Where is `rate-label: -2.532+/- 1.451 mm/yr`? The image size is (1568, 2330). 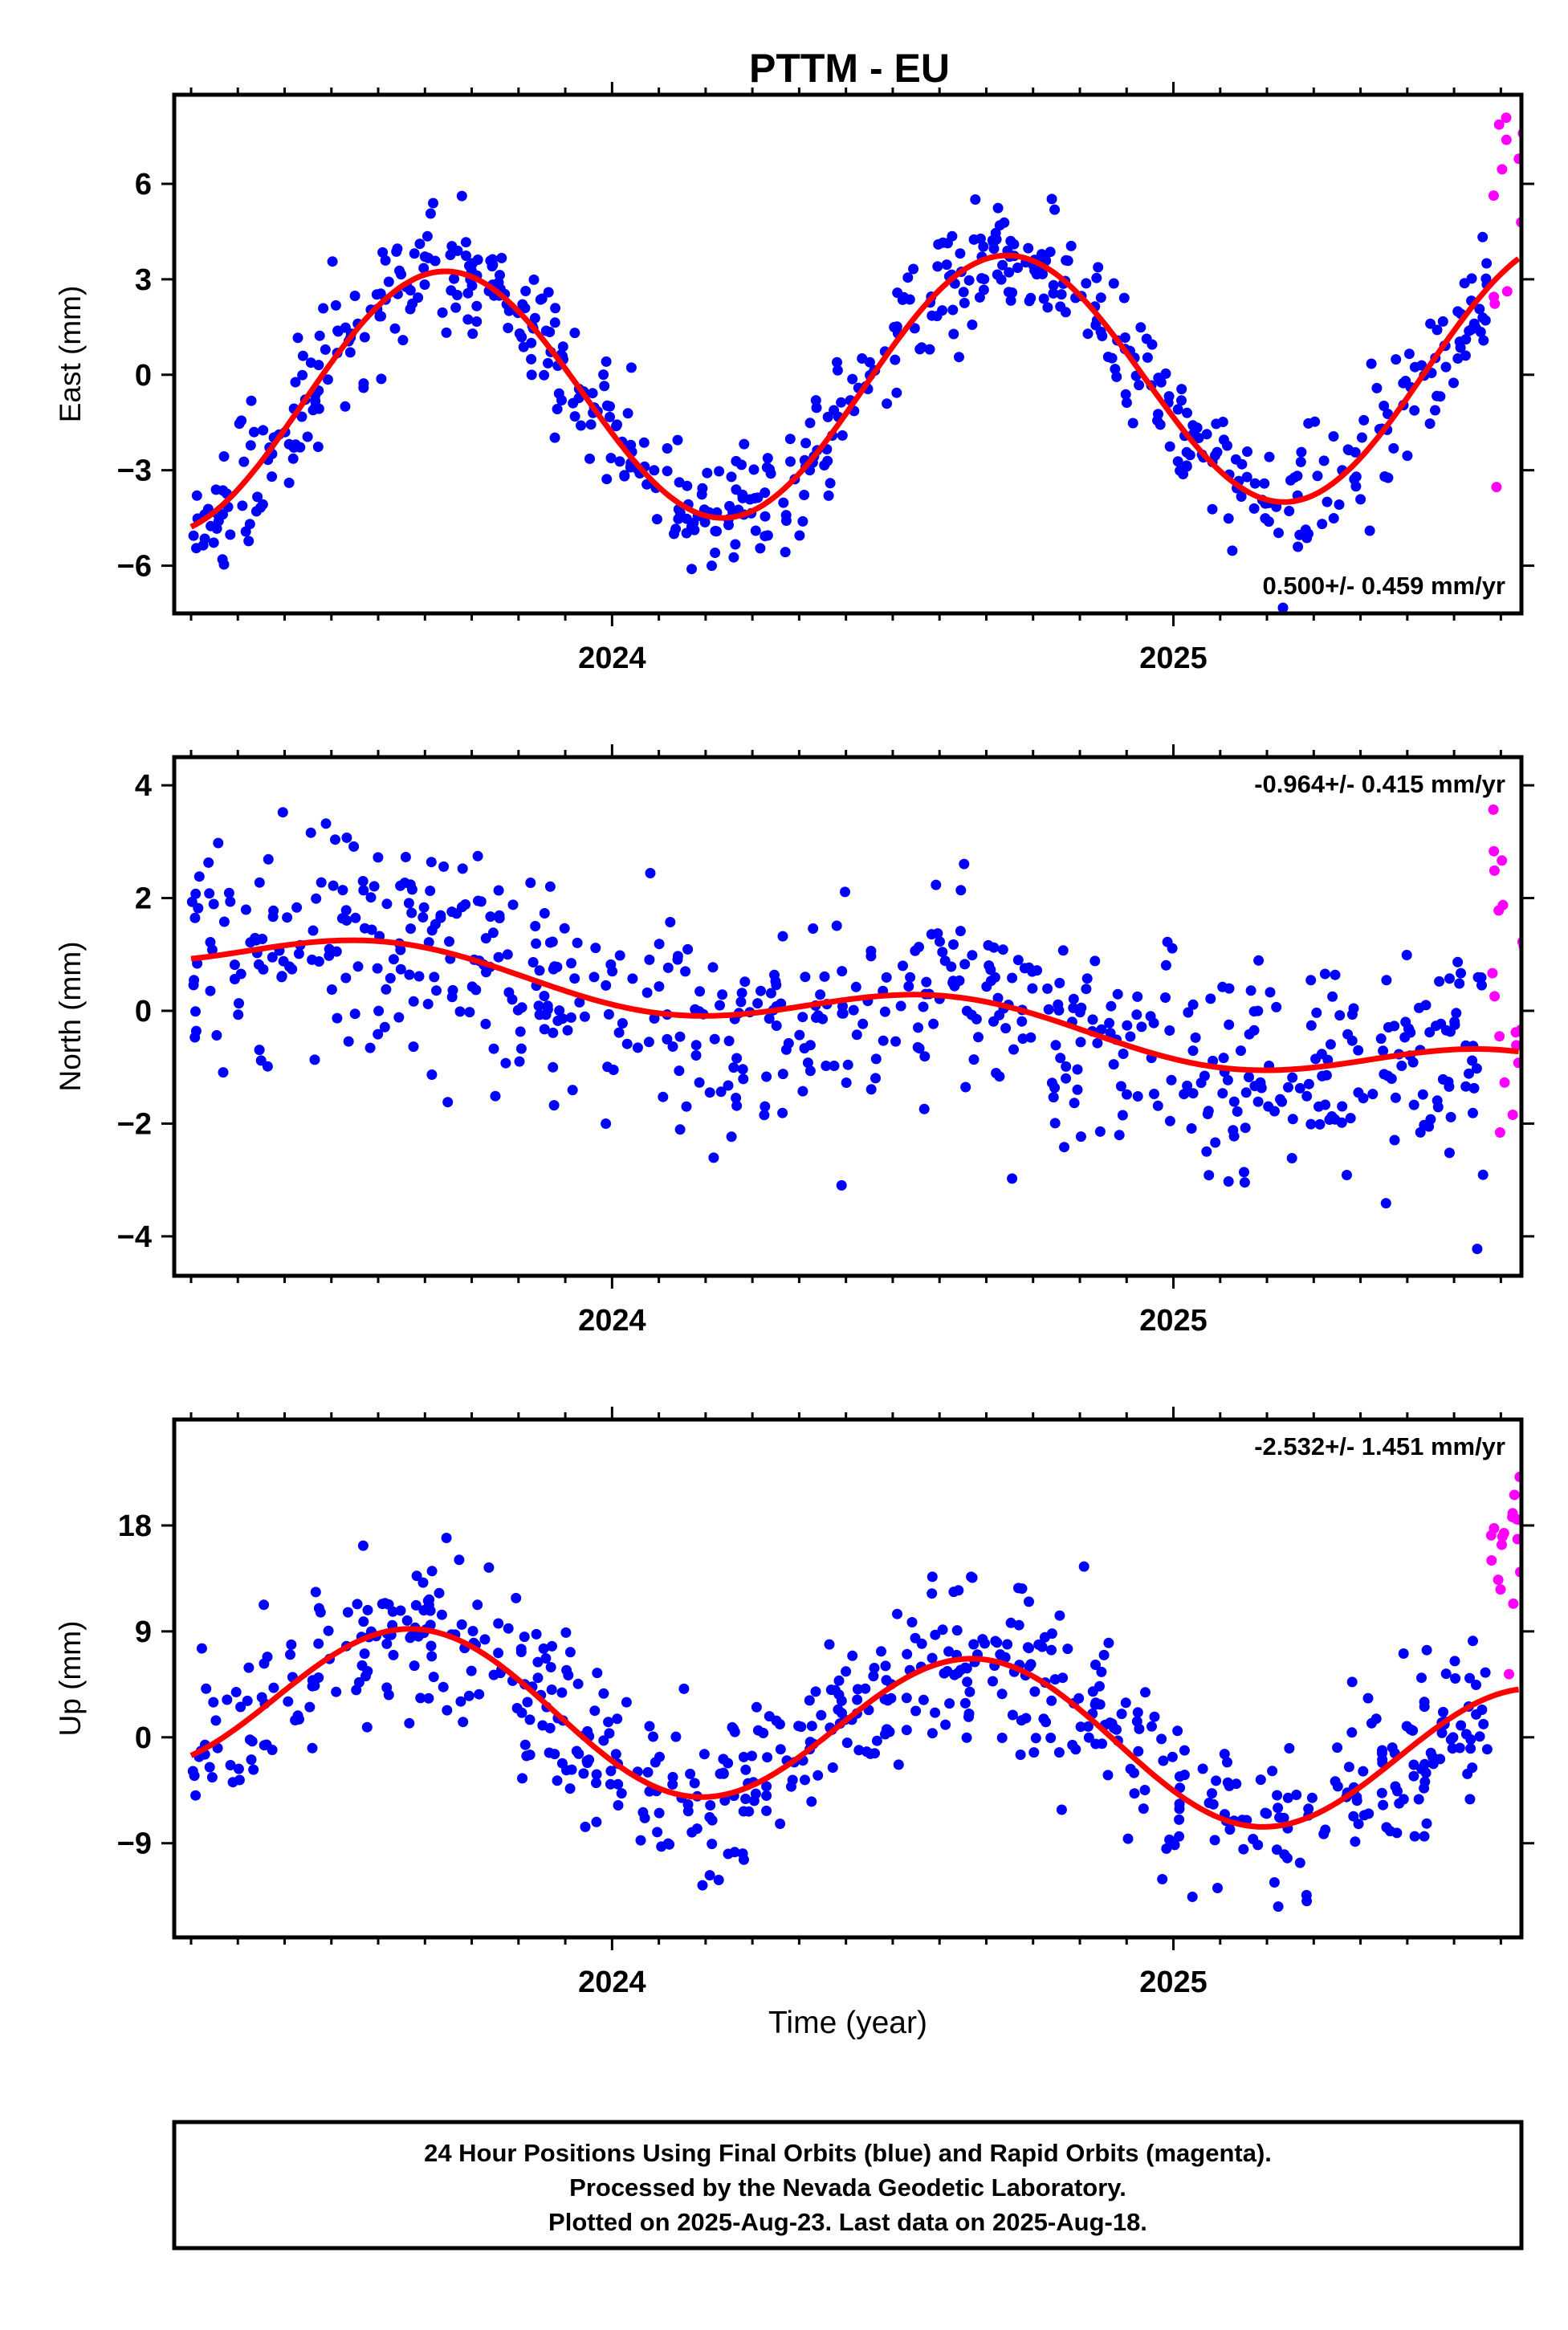
rate-label: -2.532+/- 1.451 mm/yr is located at coordinates (1379, 1446).